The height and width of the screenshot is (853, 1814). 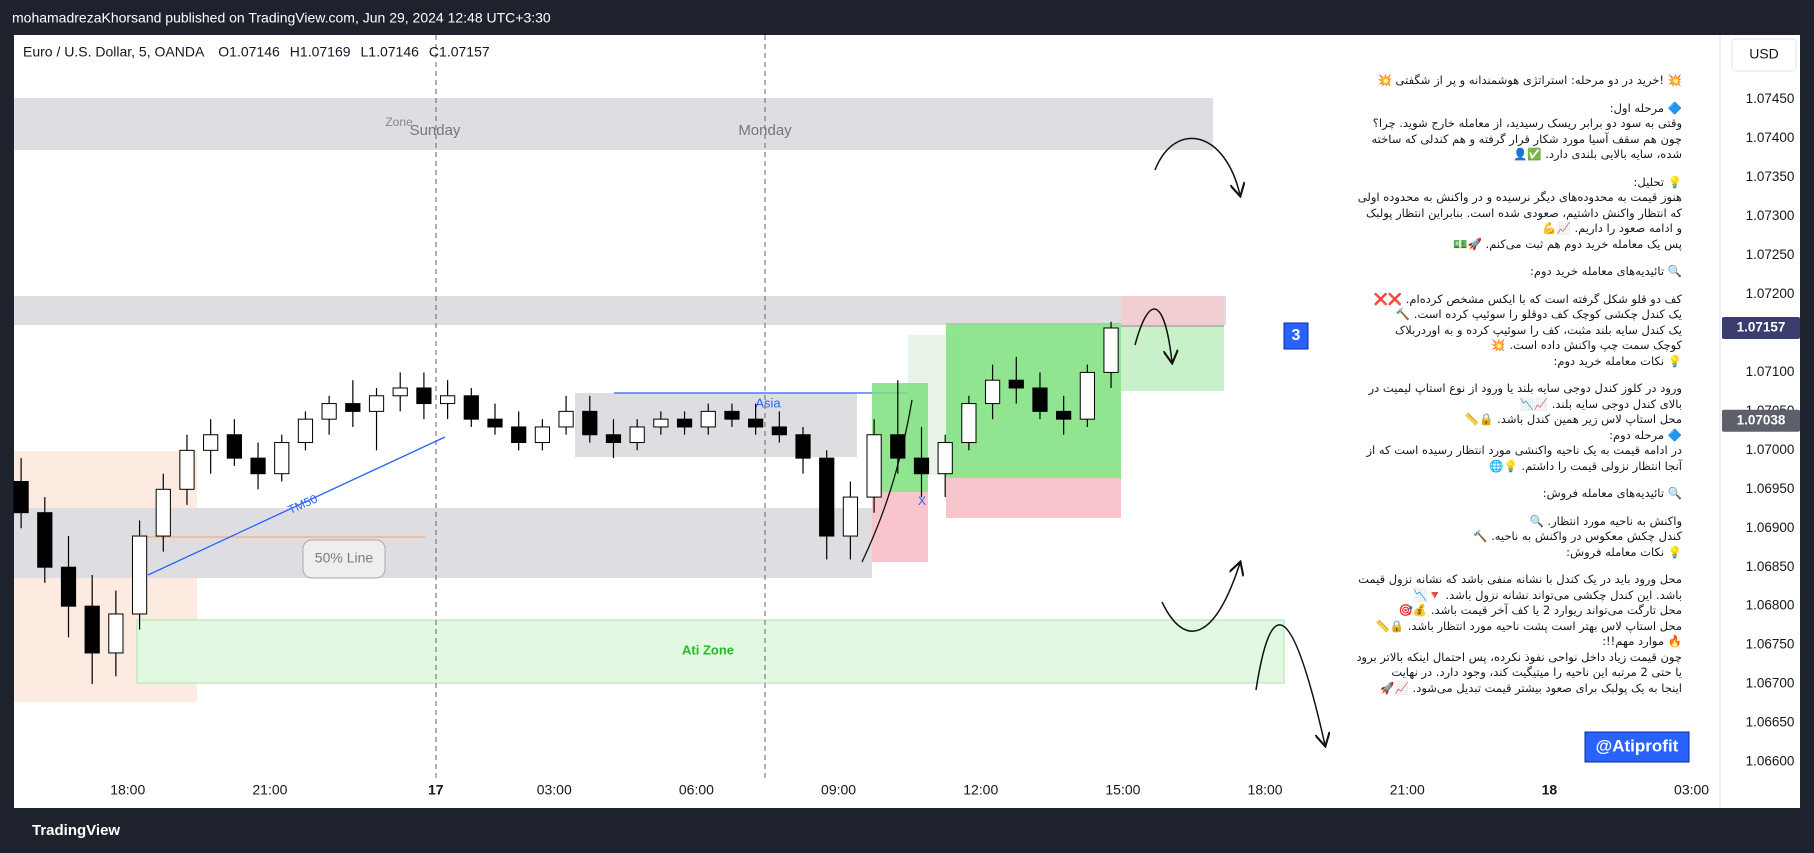 I want to click on price-tag-label: 1.07038, so click(x=1761, y=419).